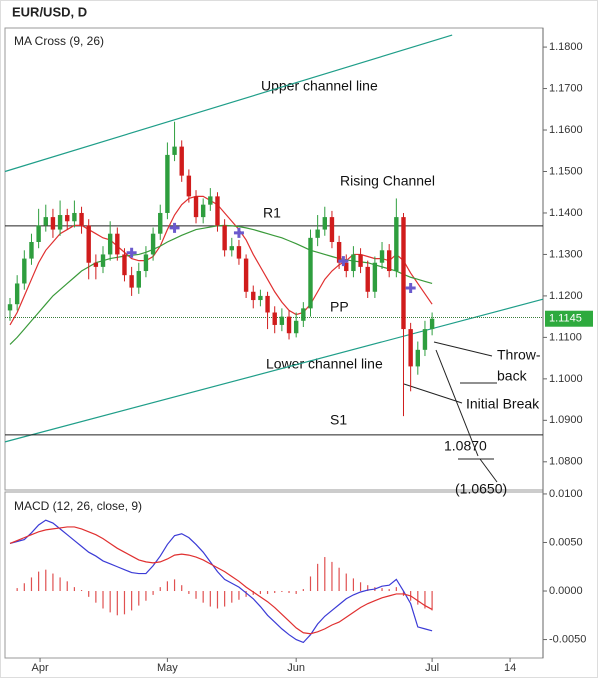 The image size is (598, 678). Describe the element at coordinates (78, 506) in the screenshot. I see `macd-title: MACD (12, 26, close, 9)` at that location.